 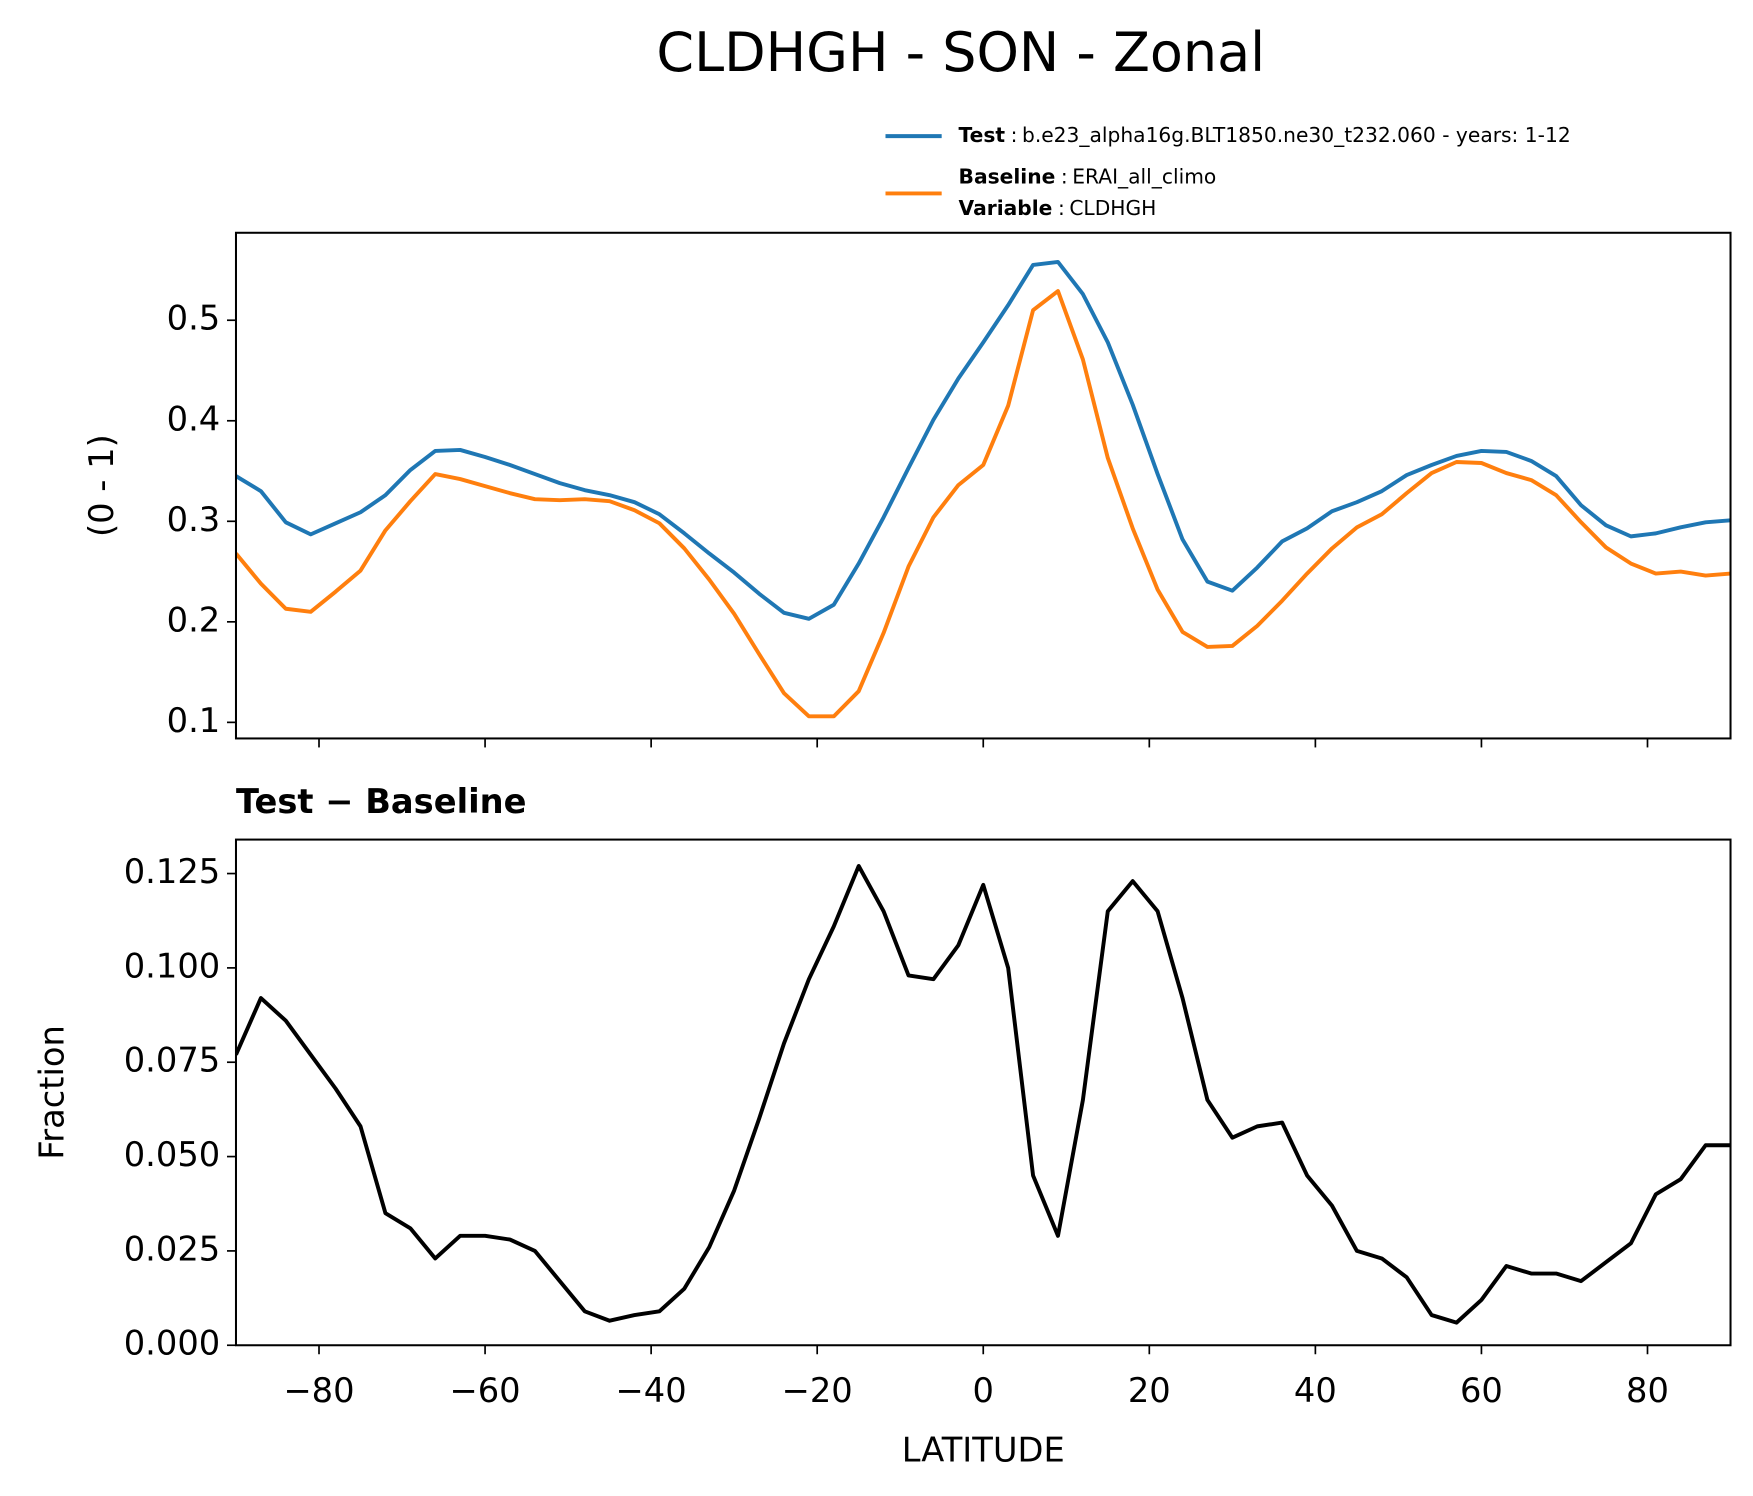 I want to click on y-tick-label: 0.000, so click(x=172, y=1343).